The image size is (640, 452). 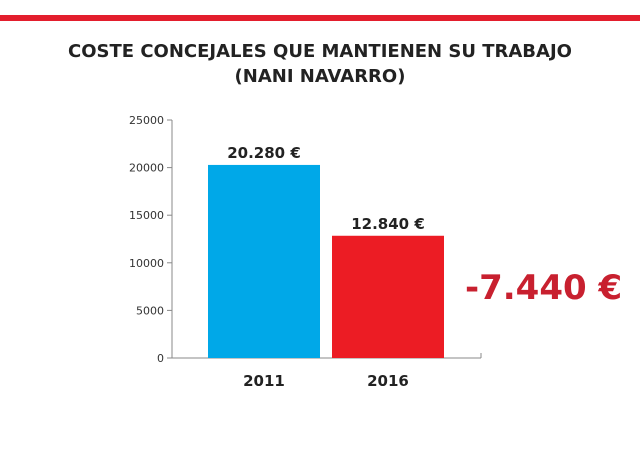 I want to click on data-label: 20.280 €, so click(x=264, y=153).